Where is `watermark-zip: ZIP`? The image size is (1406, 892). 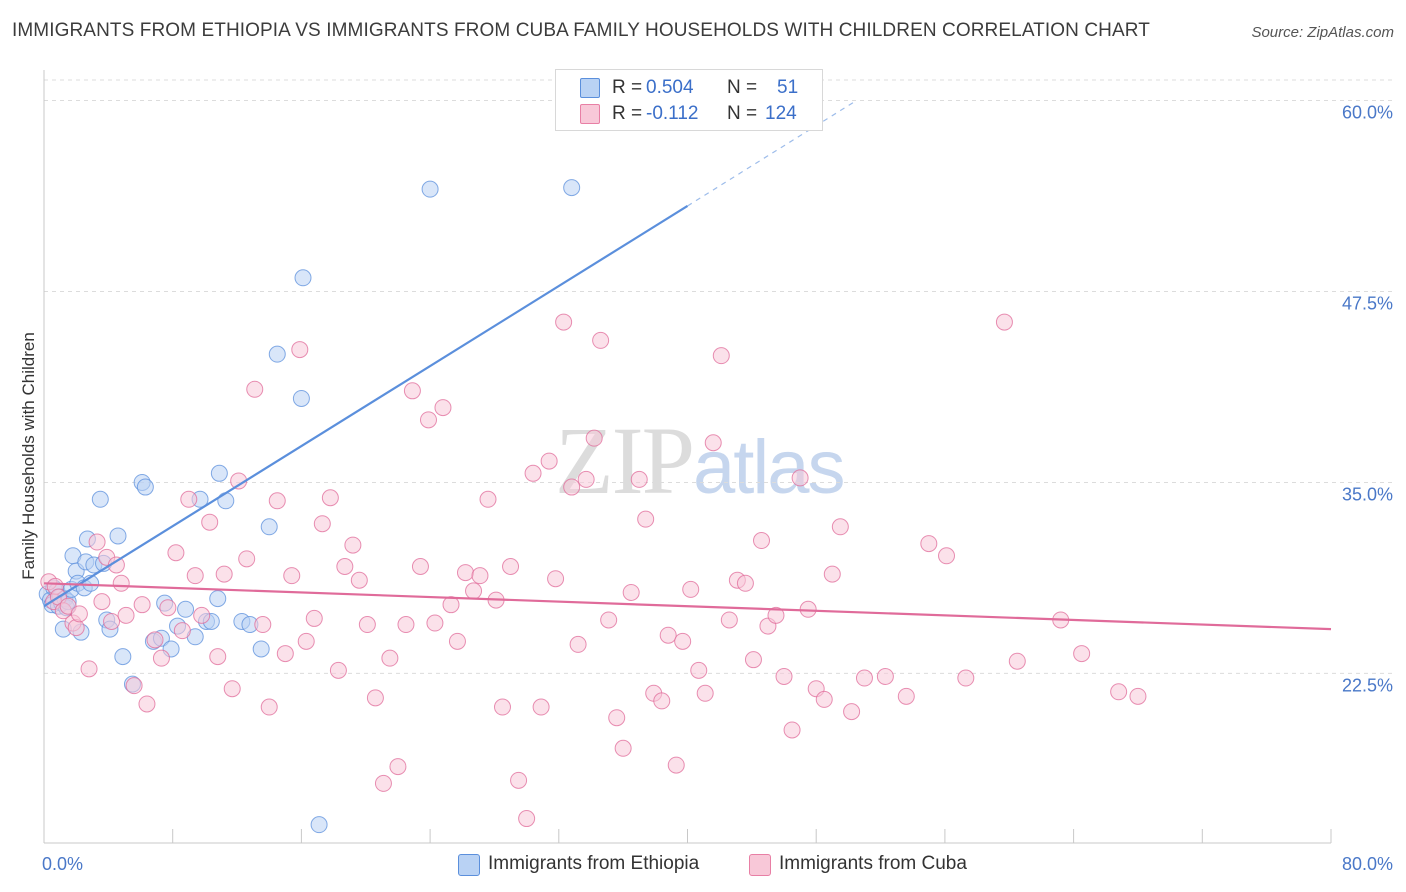
watermark-zip: ZIP is located at coordinates (625, 460).